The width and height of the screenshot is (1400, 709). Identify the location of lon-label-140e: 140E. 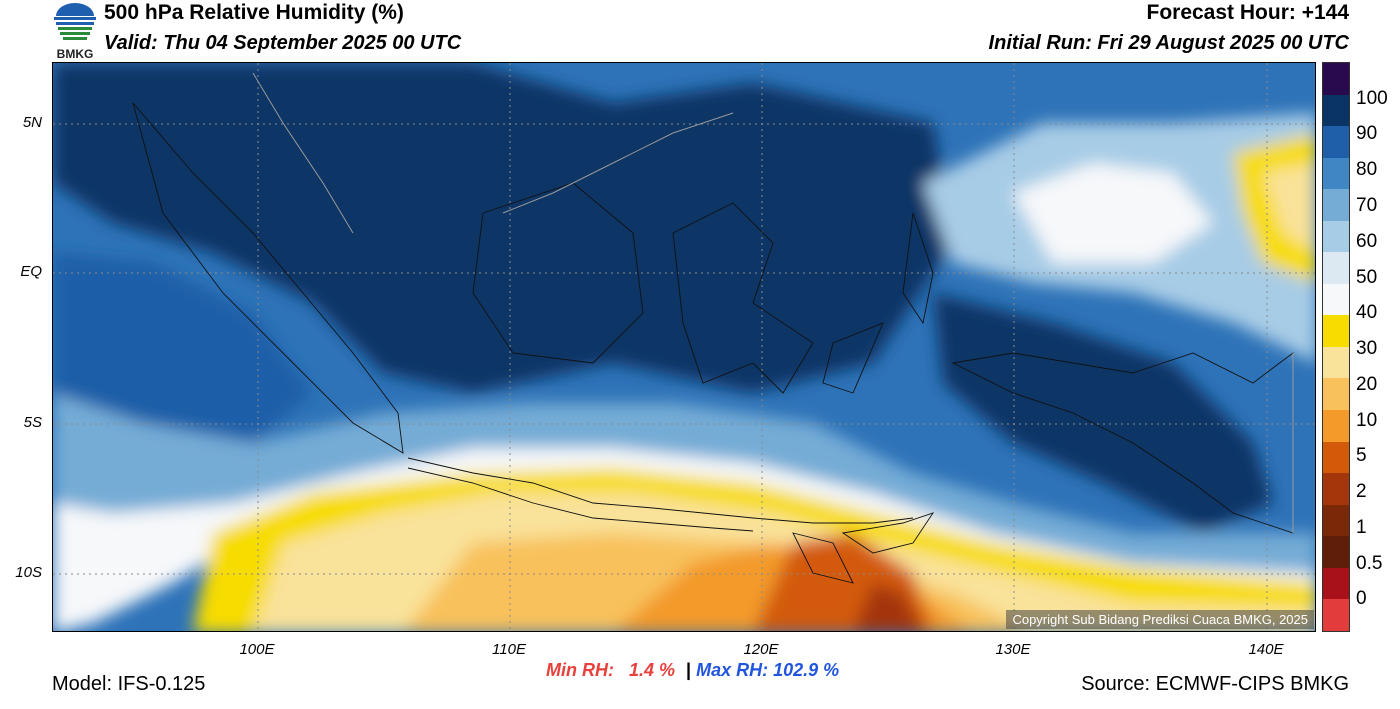
(1266, 649).